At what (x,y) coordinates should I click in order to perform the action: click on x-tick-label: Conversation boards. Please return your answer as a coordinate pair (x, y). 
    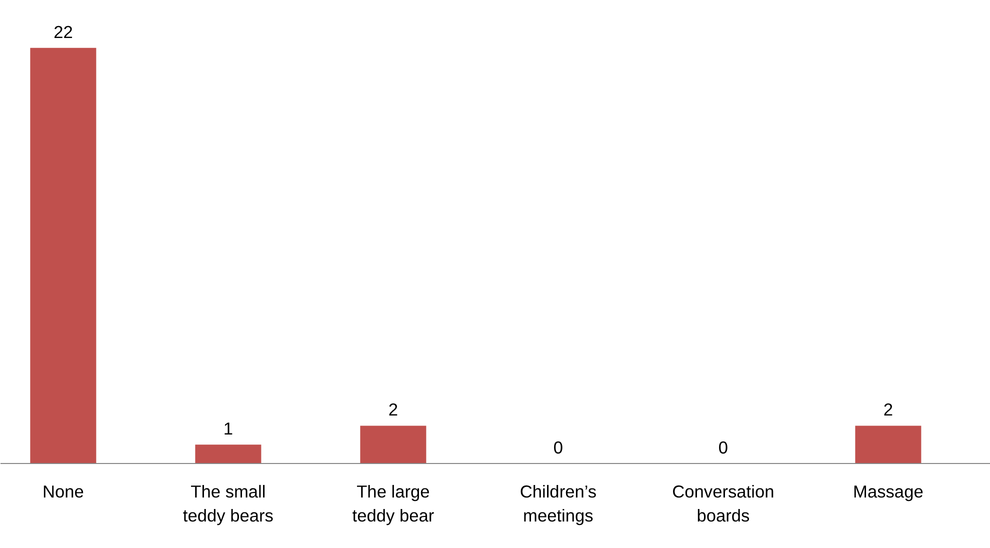
    Looking at the image, I should click on (723, 504).